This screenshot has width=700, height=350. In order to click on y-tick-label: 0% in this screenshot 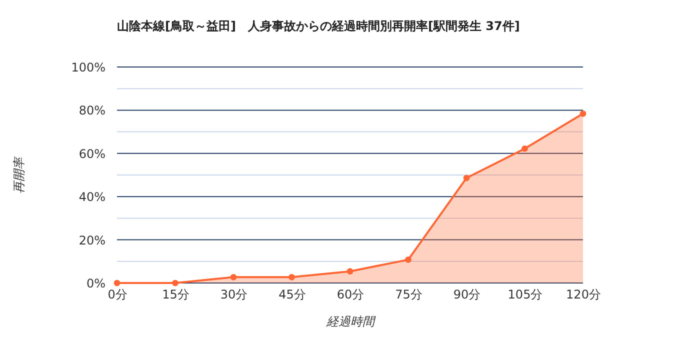, I will do `click(96, 283)`.